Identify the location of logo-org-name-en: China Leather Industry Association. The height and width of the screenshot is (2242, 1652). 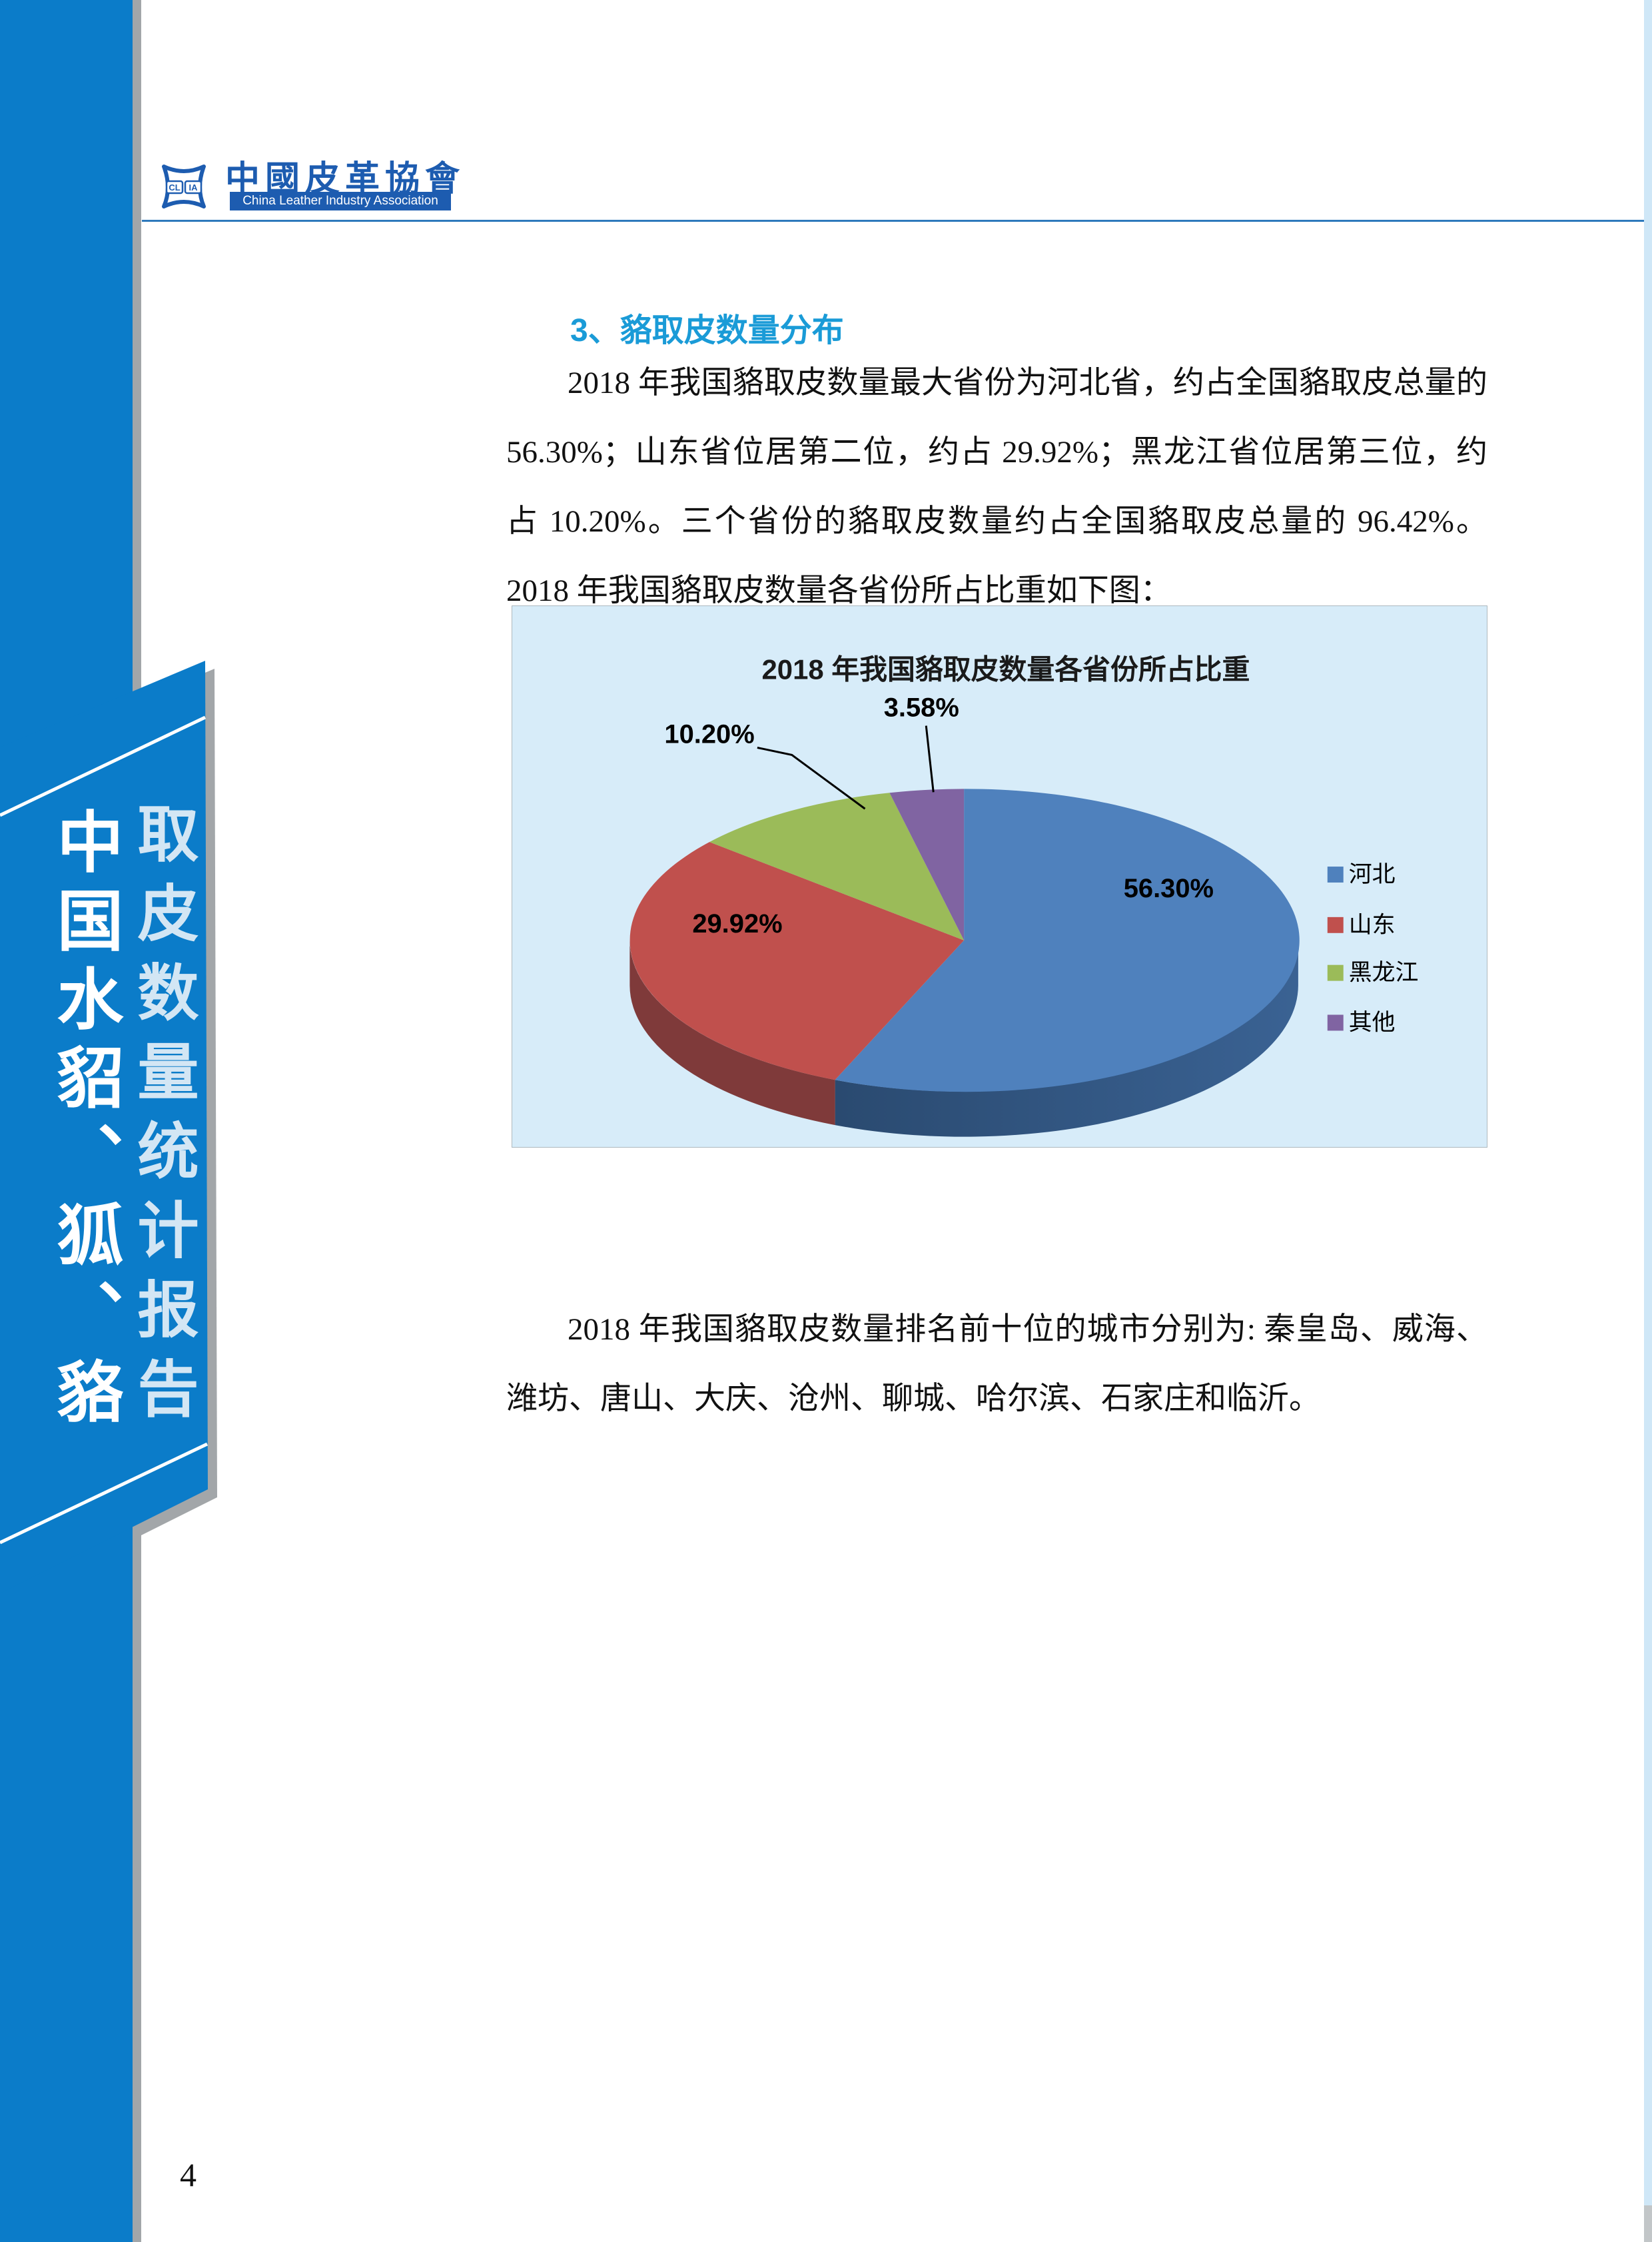
(340, 201).